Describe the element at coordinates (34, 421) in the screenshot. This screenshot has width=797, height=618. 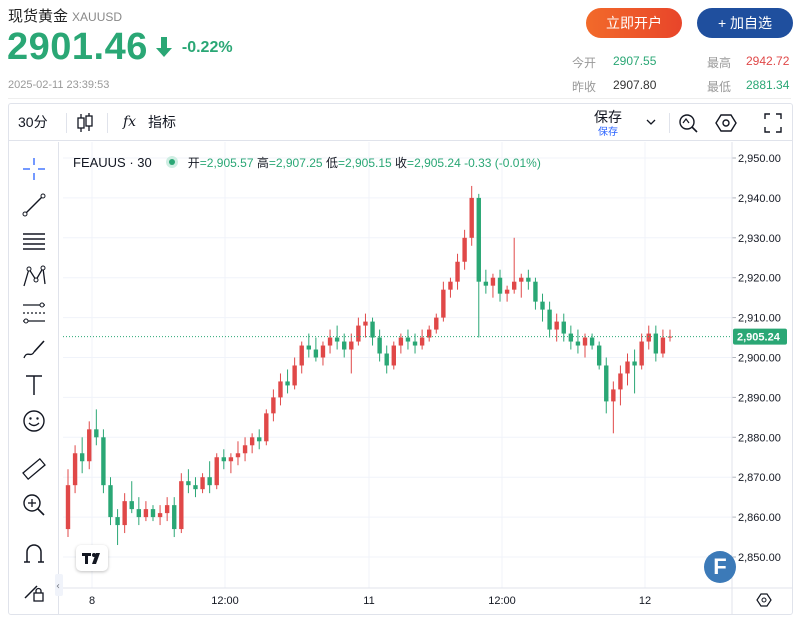
I see `emoji-icon` at that location.